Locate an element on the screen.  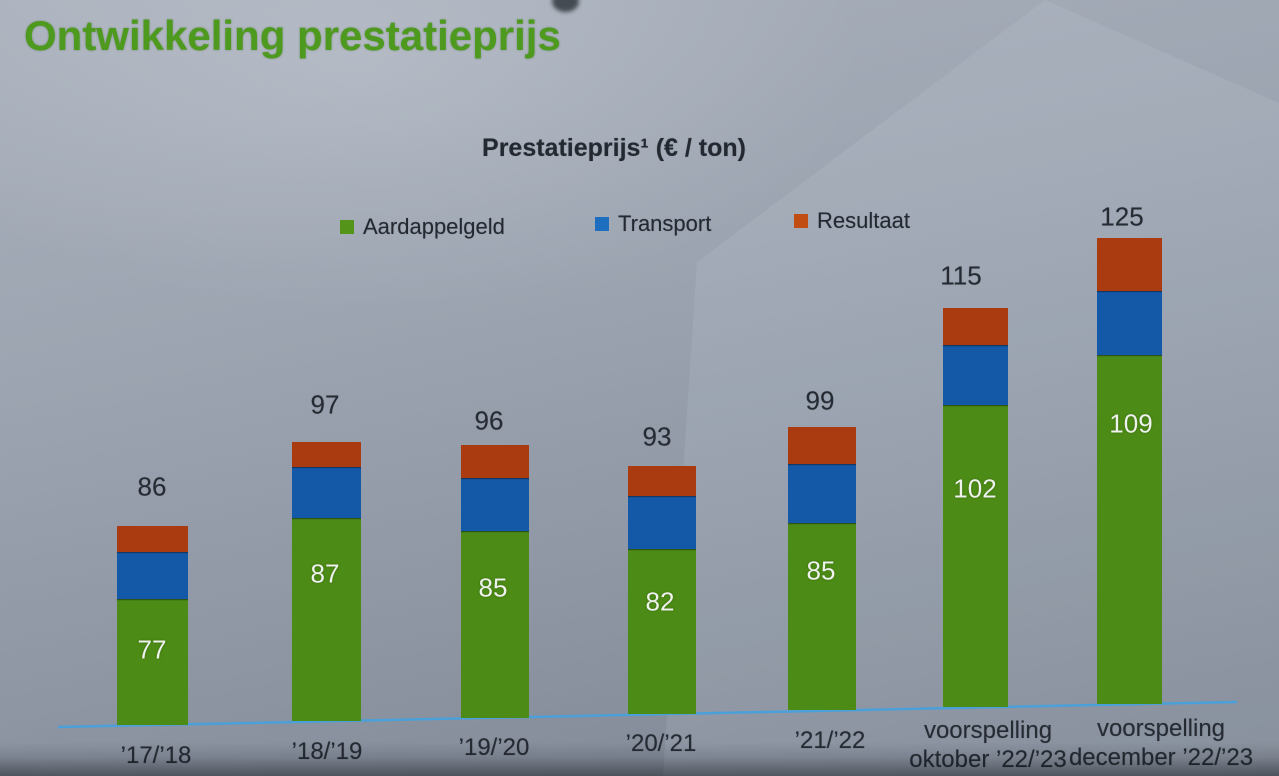
legend-label-transport: Transport is located at coordinates (665, 223).